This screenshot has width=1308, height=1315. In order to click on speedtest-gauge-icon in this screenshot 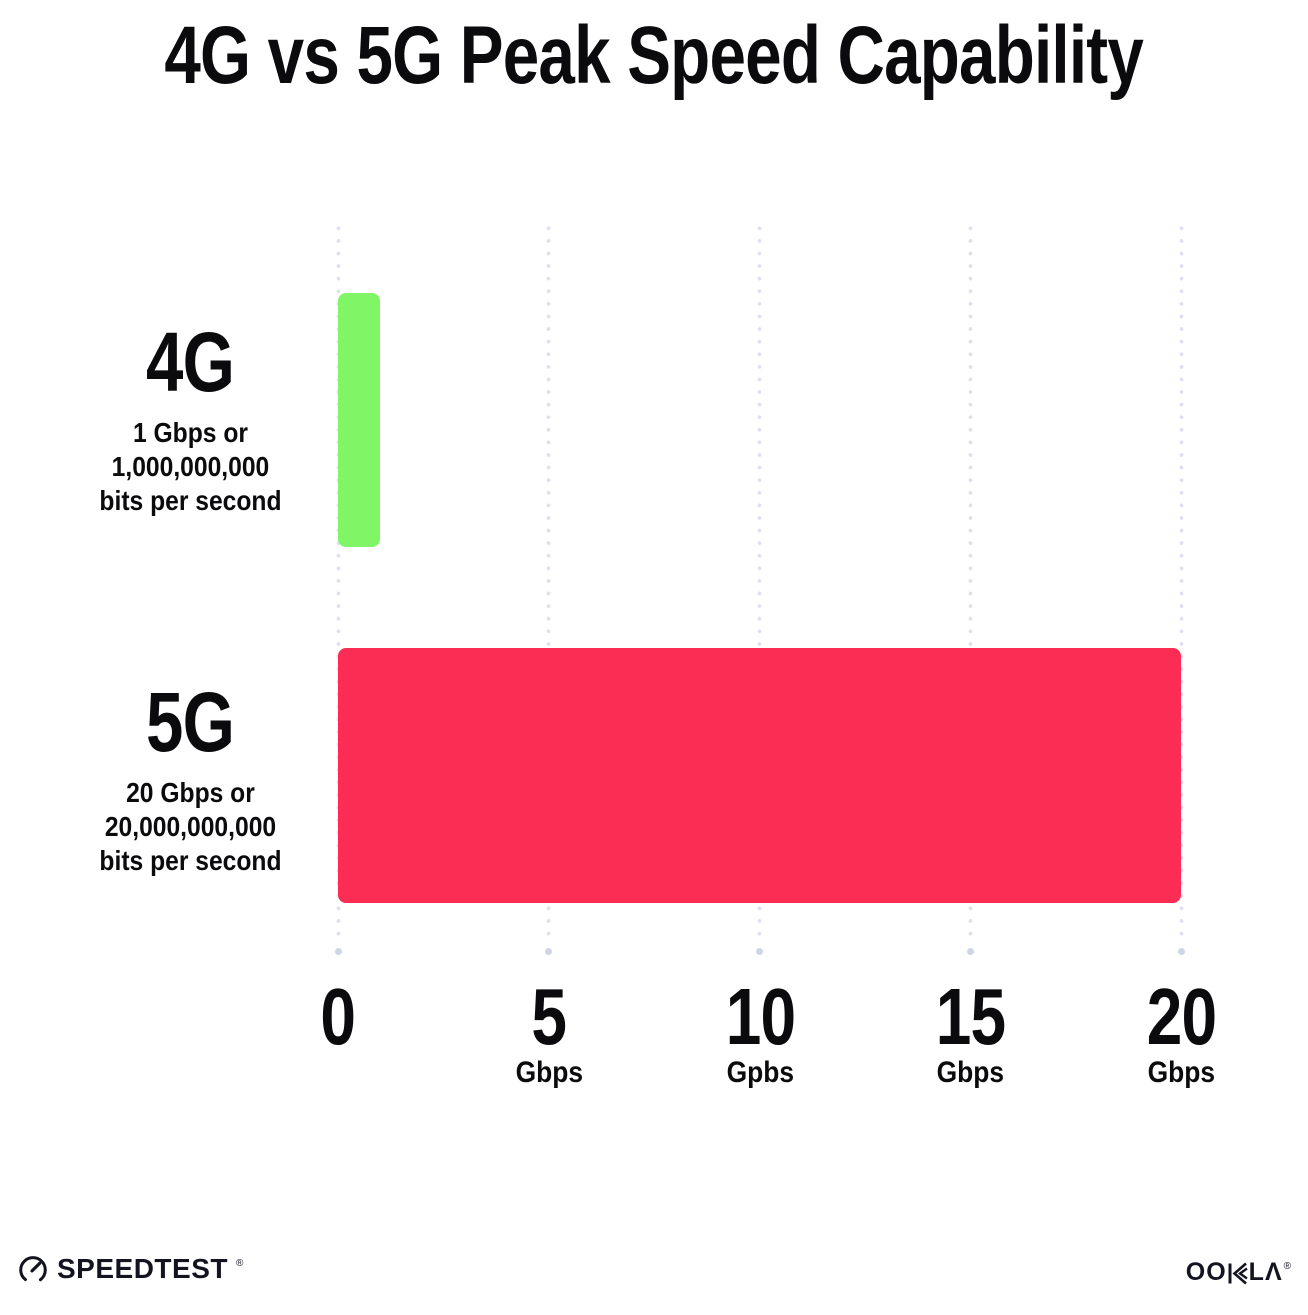, I will do `click(33, 1269)`.